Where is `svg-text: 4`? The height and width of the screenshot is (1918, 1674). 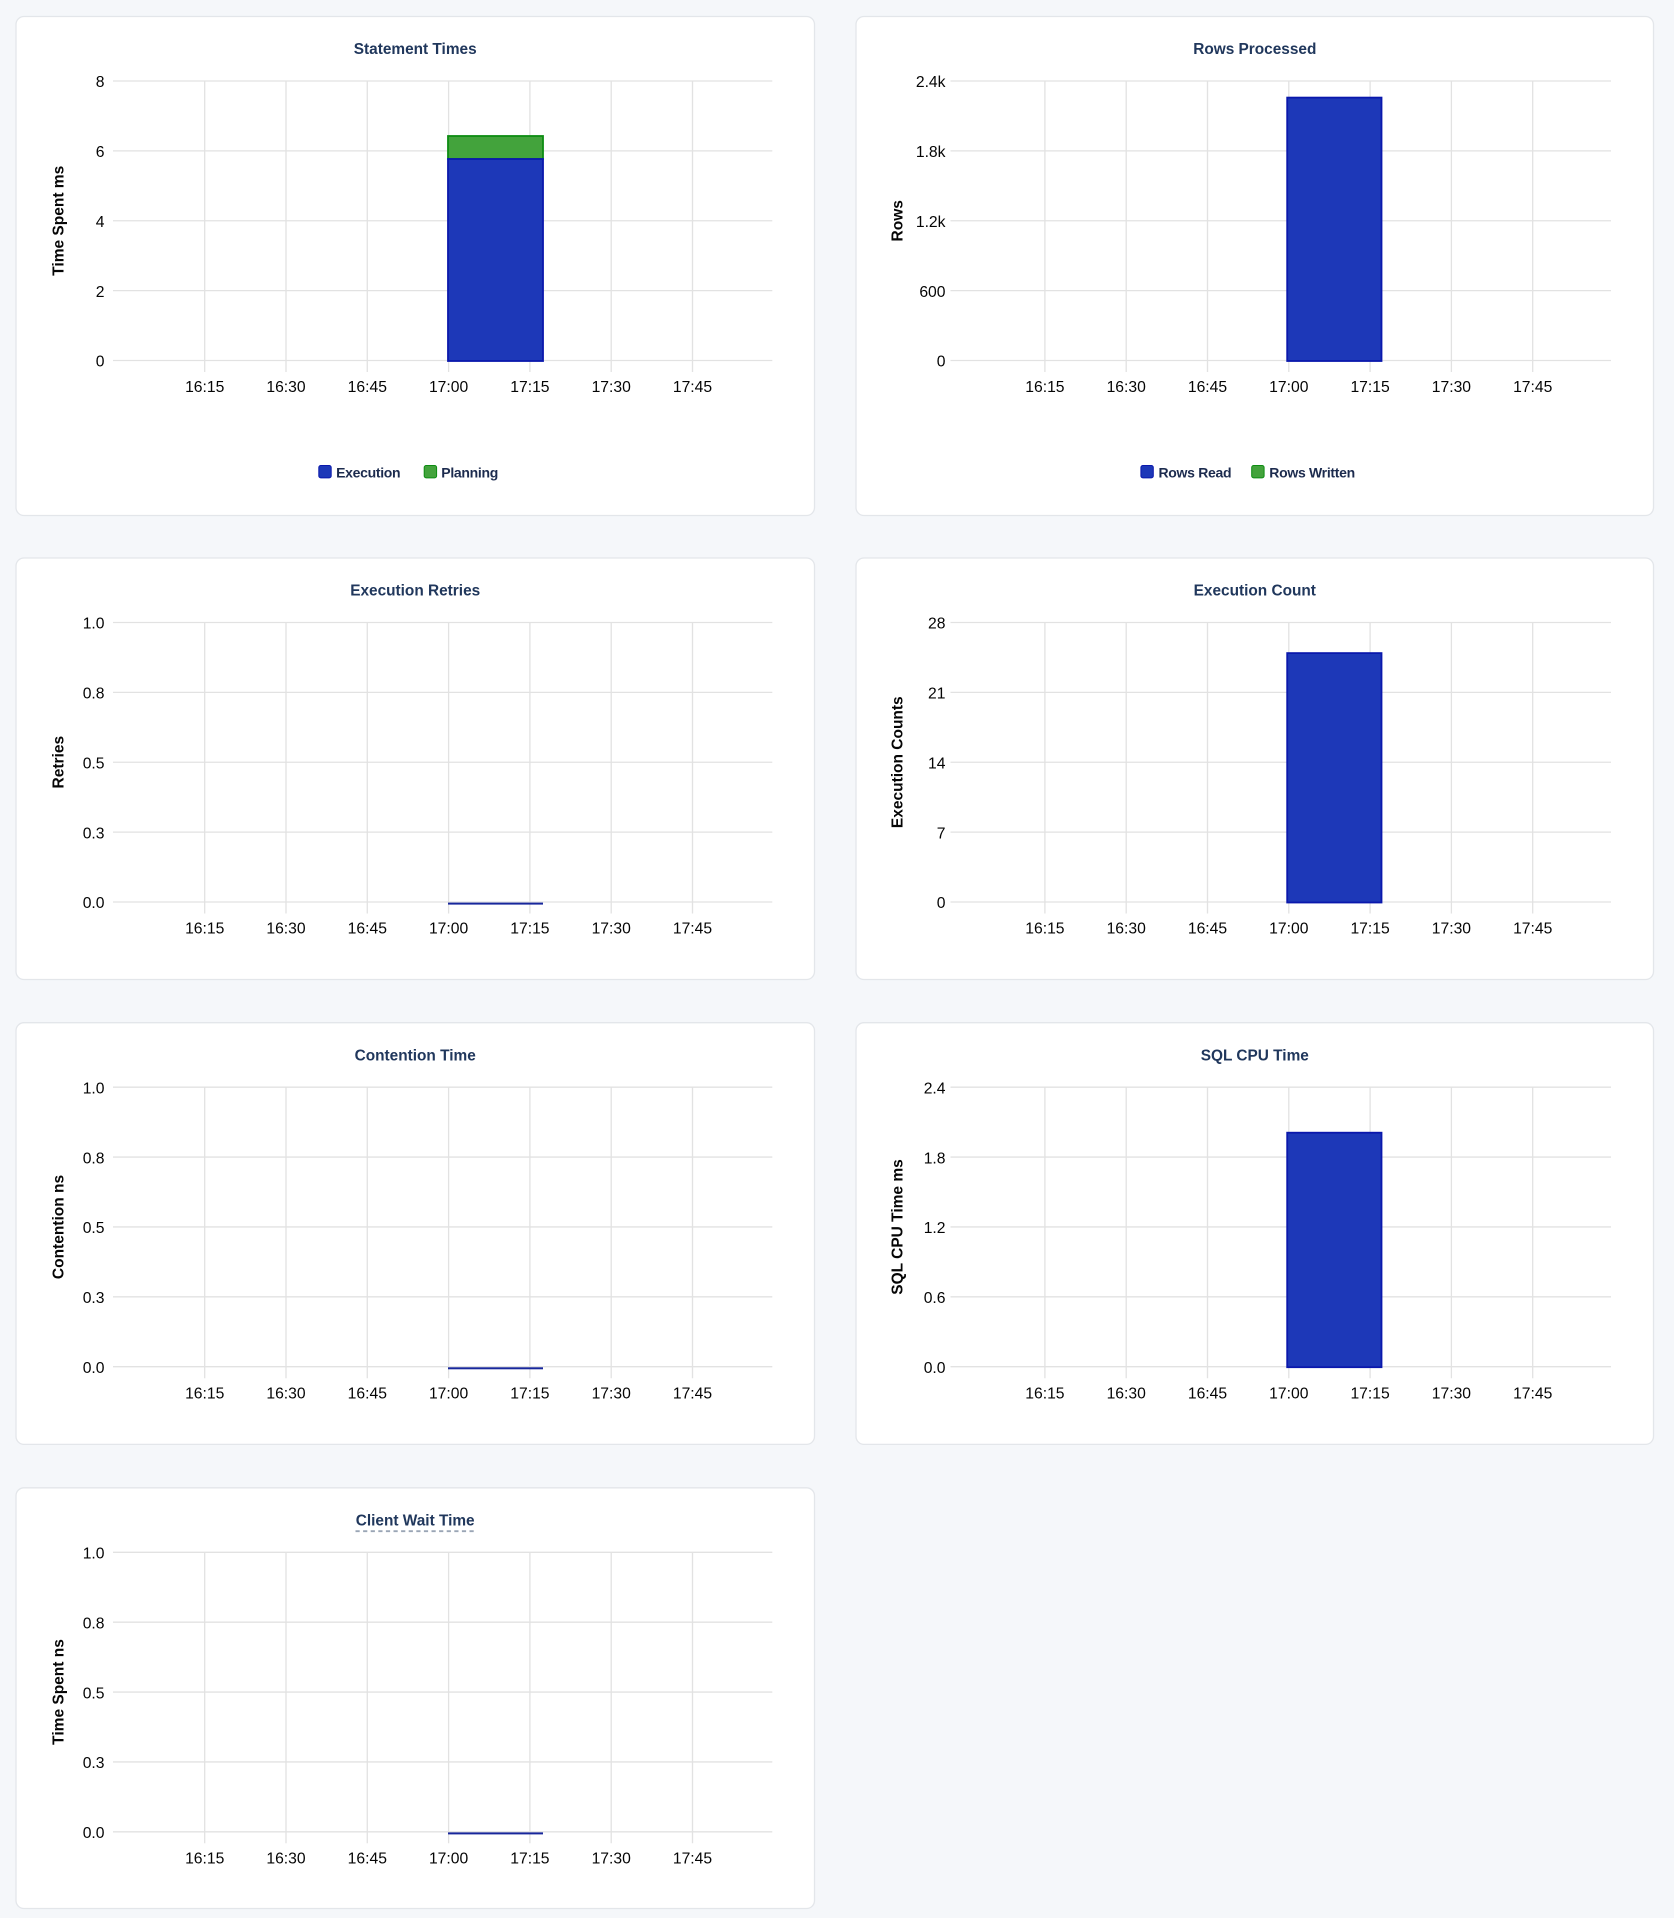
svg-text: 4 is located at coordinates (100, 222).